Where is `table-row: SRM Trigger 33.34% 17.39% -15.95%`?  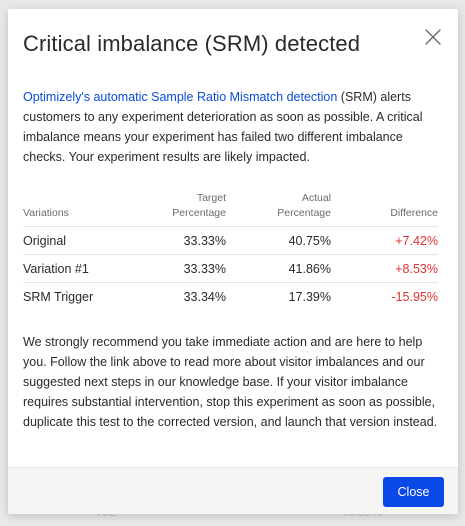
table-row: SRM Trigger 33.34% 17.39% -15.95% is located at coordinates (230, 297).